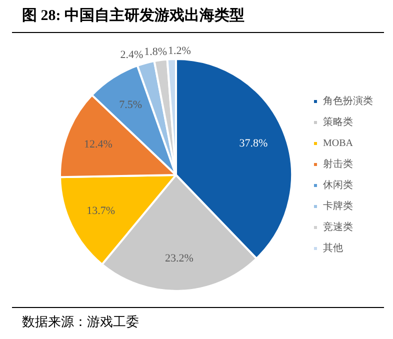 The width and height of the screenshot is (393, 339). I want to click on legend-label: 卡牌类, so click(338, 206).